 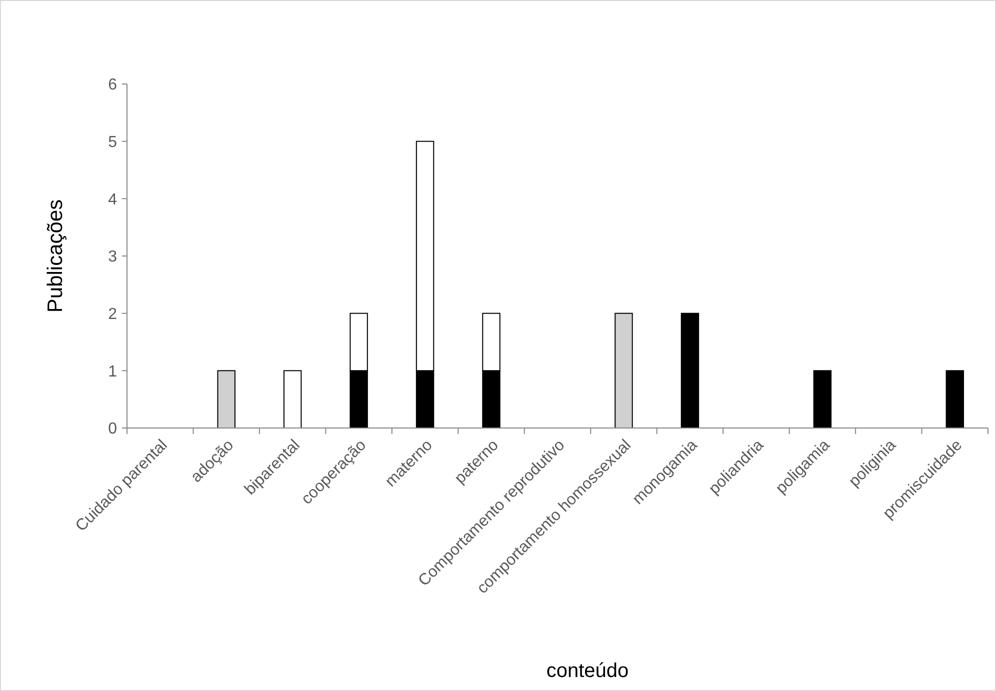 What do you see at coordinates (113, 314) in the screenshot?
I see `y-tick-label: 2` at bounding box center [113, 314].